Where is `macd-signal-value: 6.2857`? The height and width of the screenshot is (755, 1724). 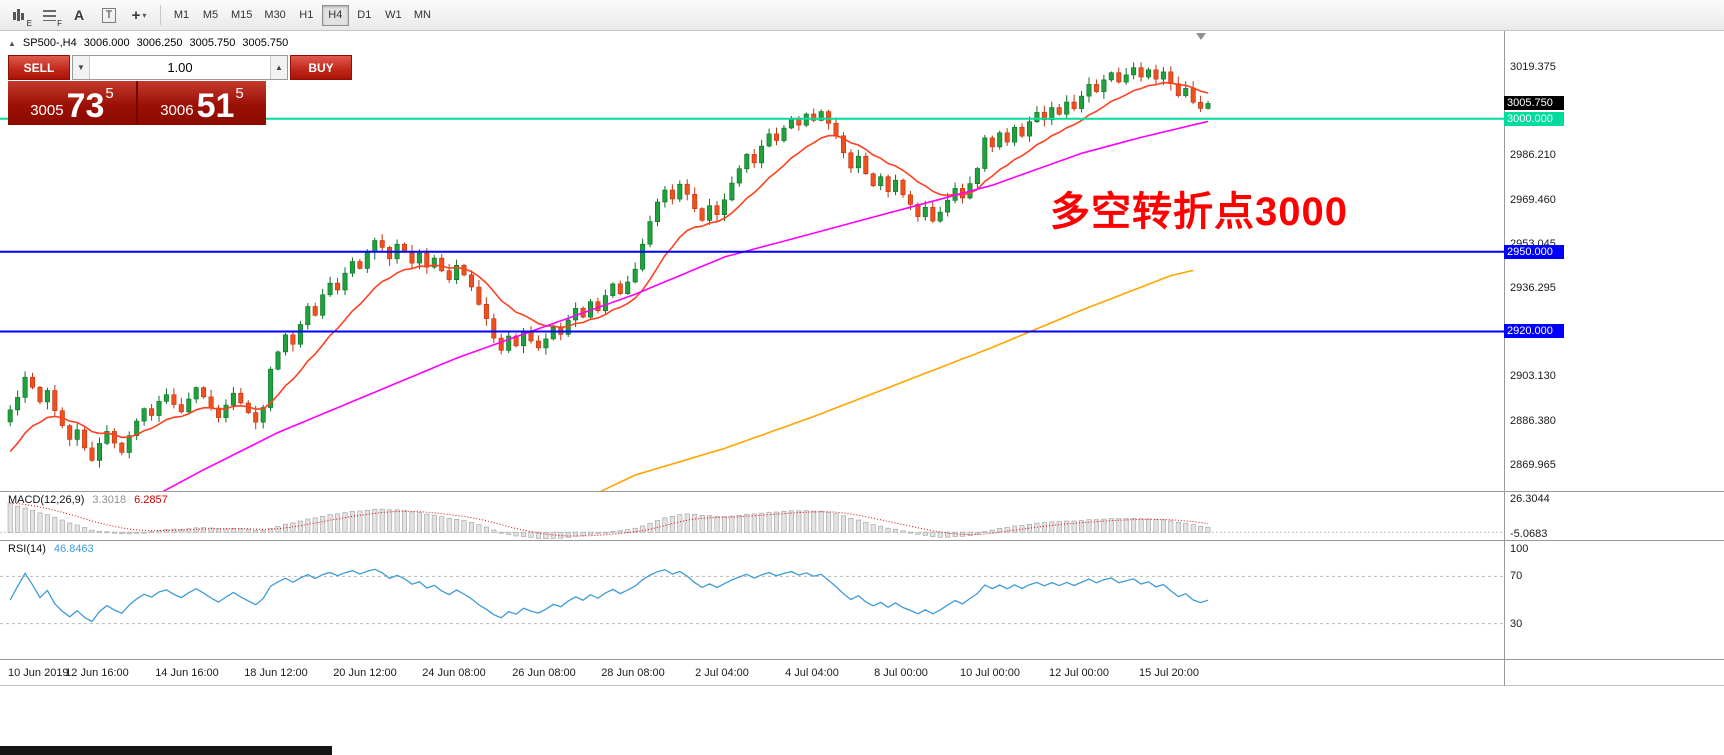 macd-signal-value: 6.2857 is located at coordinates (151, 500).